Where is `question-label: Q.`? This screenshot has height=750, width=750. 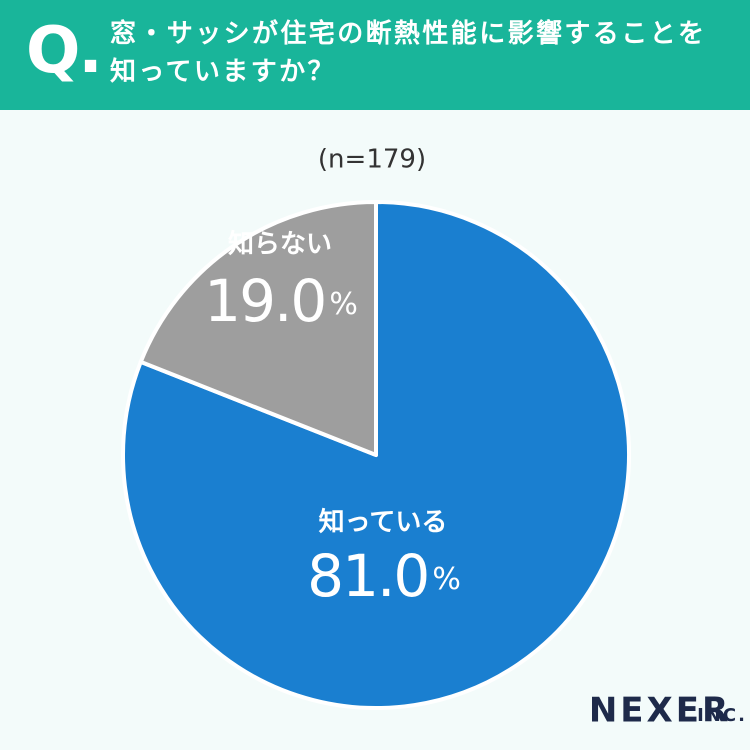
question-label: Q. is located at coordinates (64, 51).